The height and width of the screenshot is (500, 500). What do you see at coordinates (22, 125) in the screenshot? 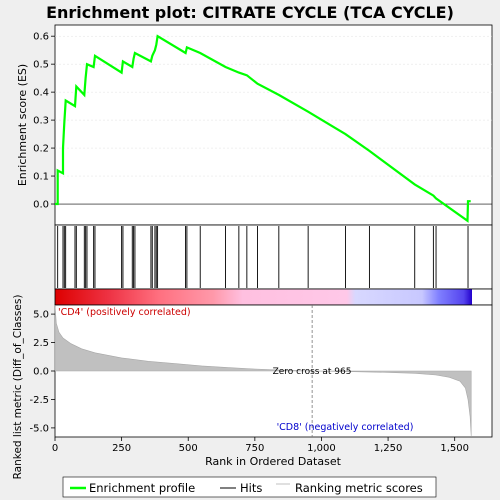
I see `es-y-axis-label: Enrichment score (ES)` at bounding box center [22, 125].